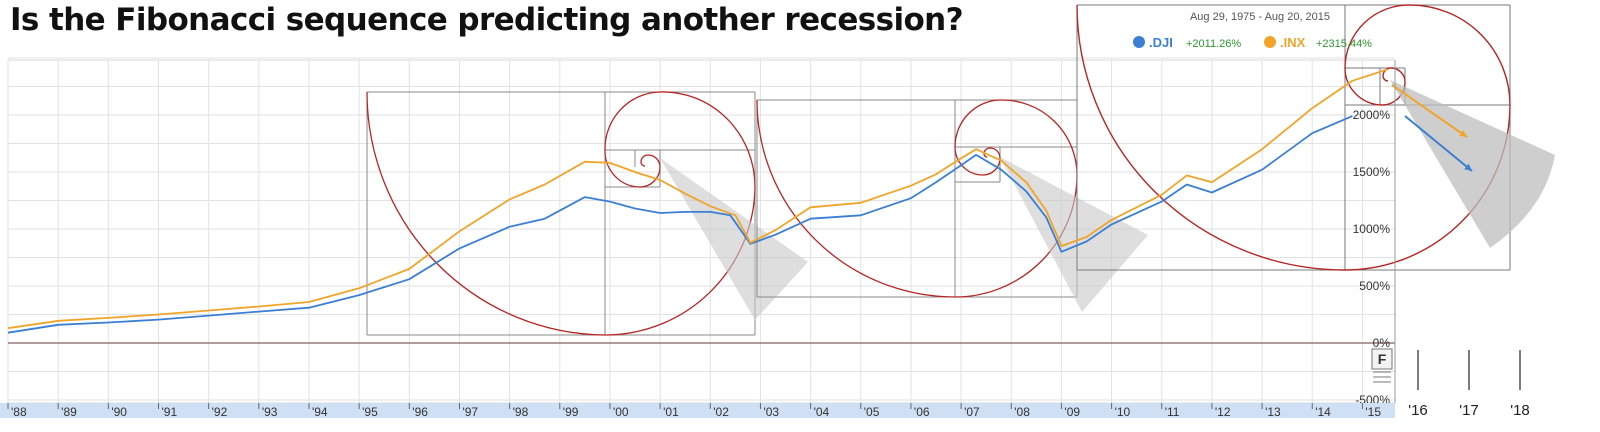 The width and height of the screenshot is (1600, 432). Describe the element at coordinates (1418, 410) in the screenshot. I see `future-year-label: '16` at that location.